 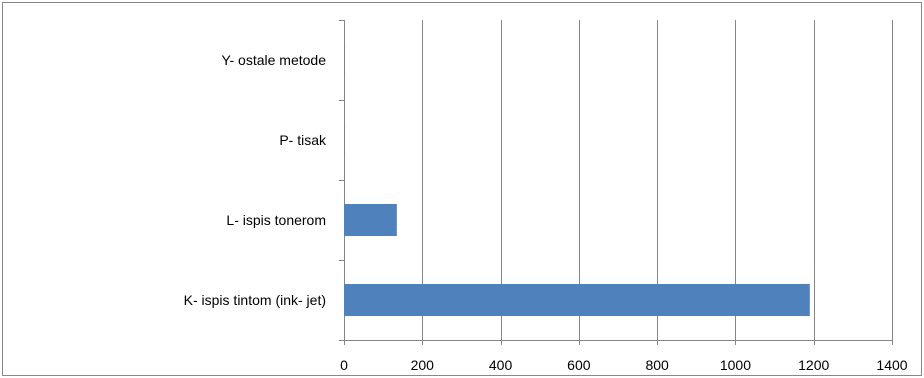 What do you see at coordinates (579, 365) in the screenshot?
I see `x-tick-label: 600` at bounding box center [579, 365].